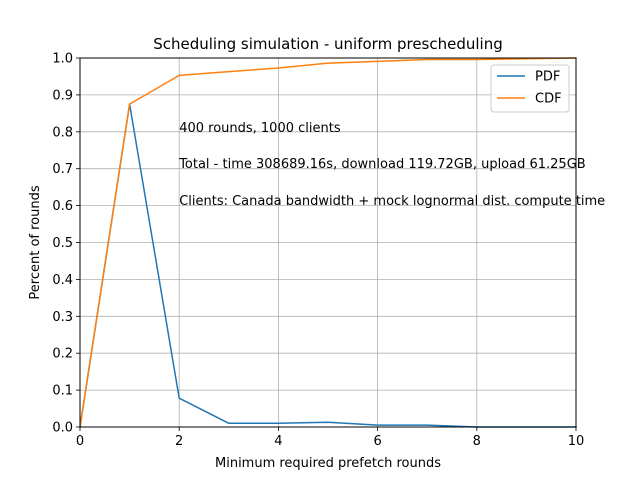  Describe the element at coordinates (62, 59) in the screenshot. I see `y-tick-label: 1.0` at that location.